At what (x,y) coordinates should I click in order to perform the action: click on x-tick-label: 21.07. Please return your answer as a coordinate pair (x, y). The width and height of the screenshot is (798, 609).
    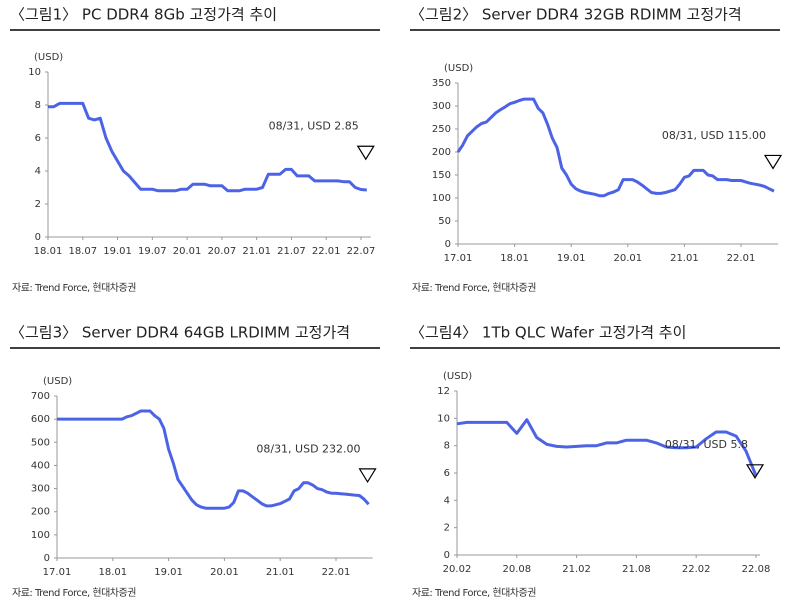
    Looking at the image, I should click on (291, 251).